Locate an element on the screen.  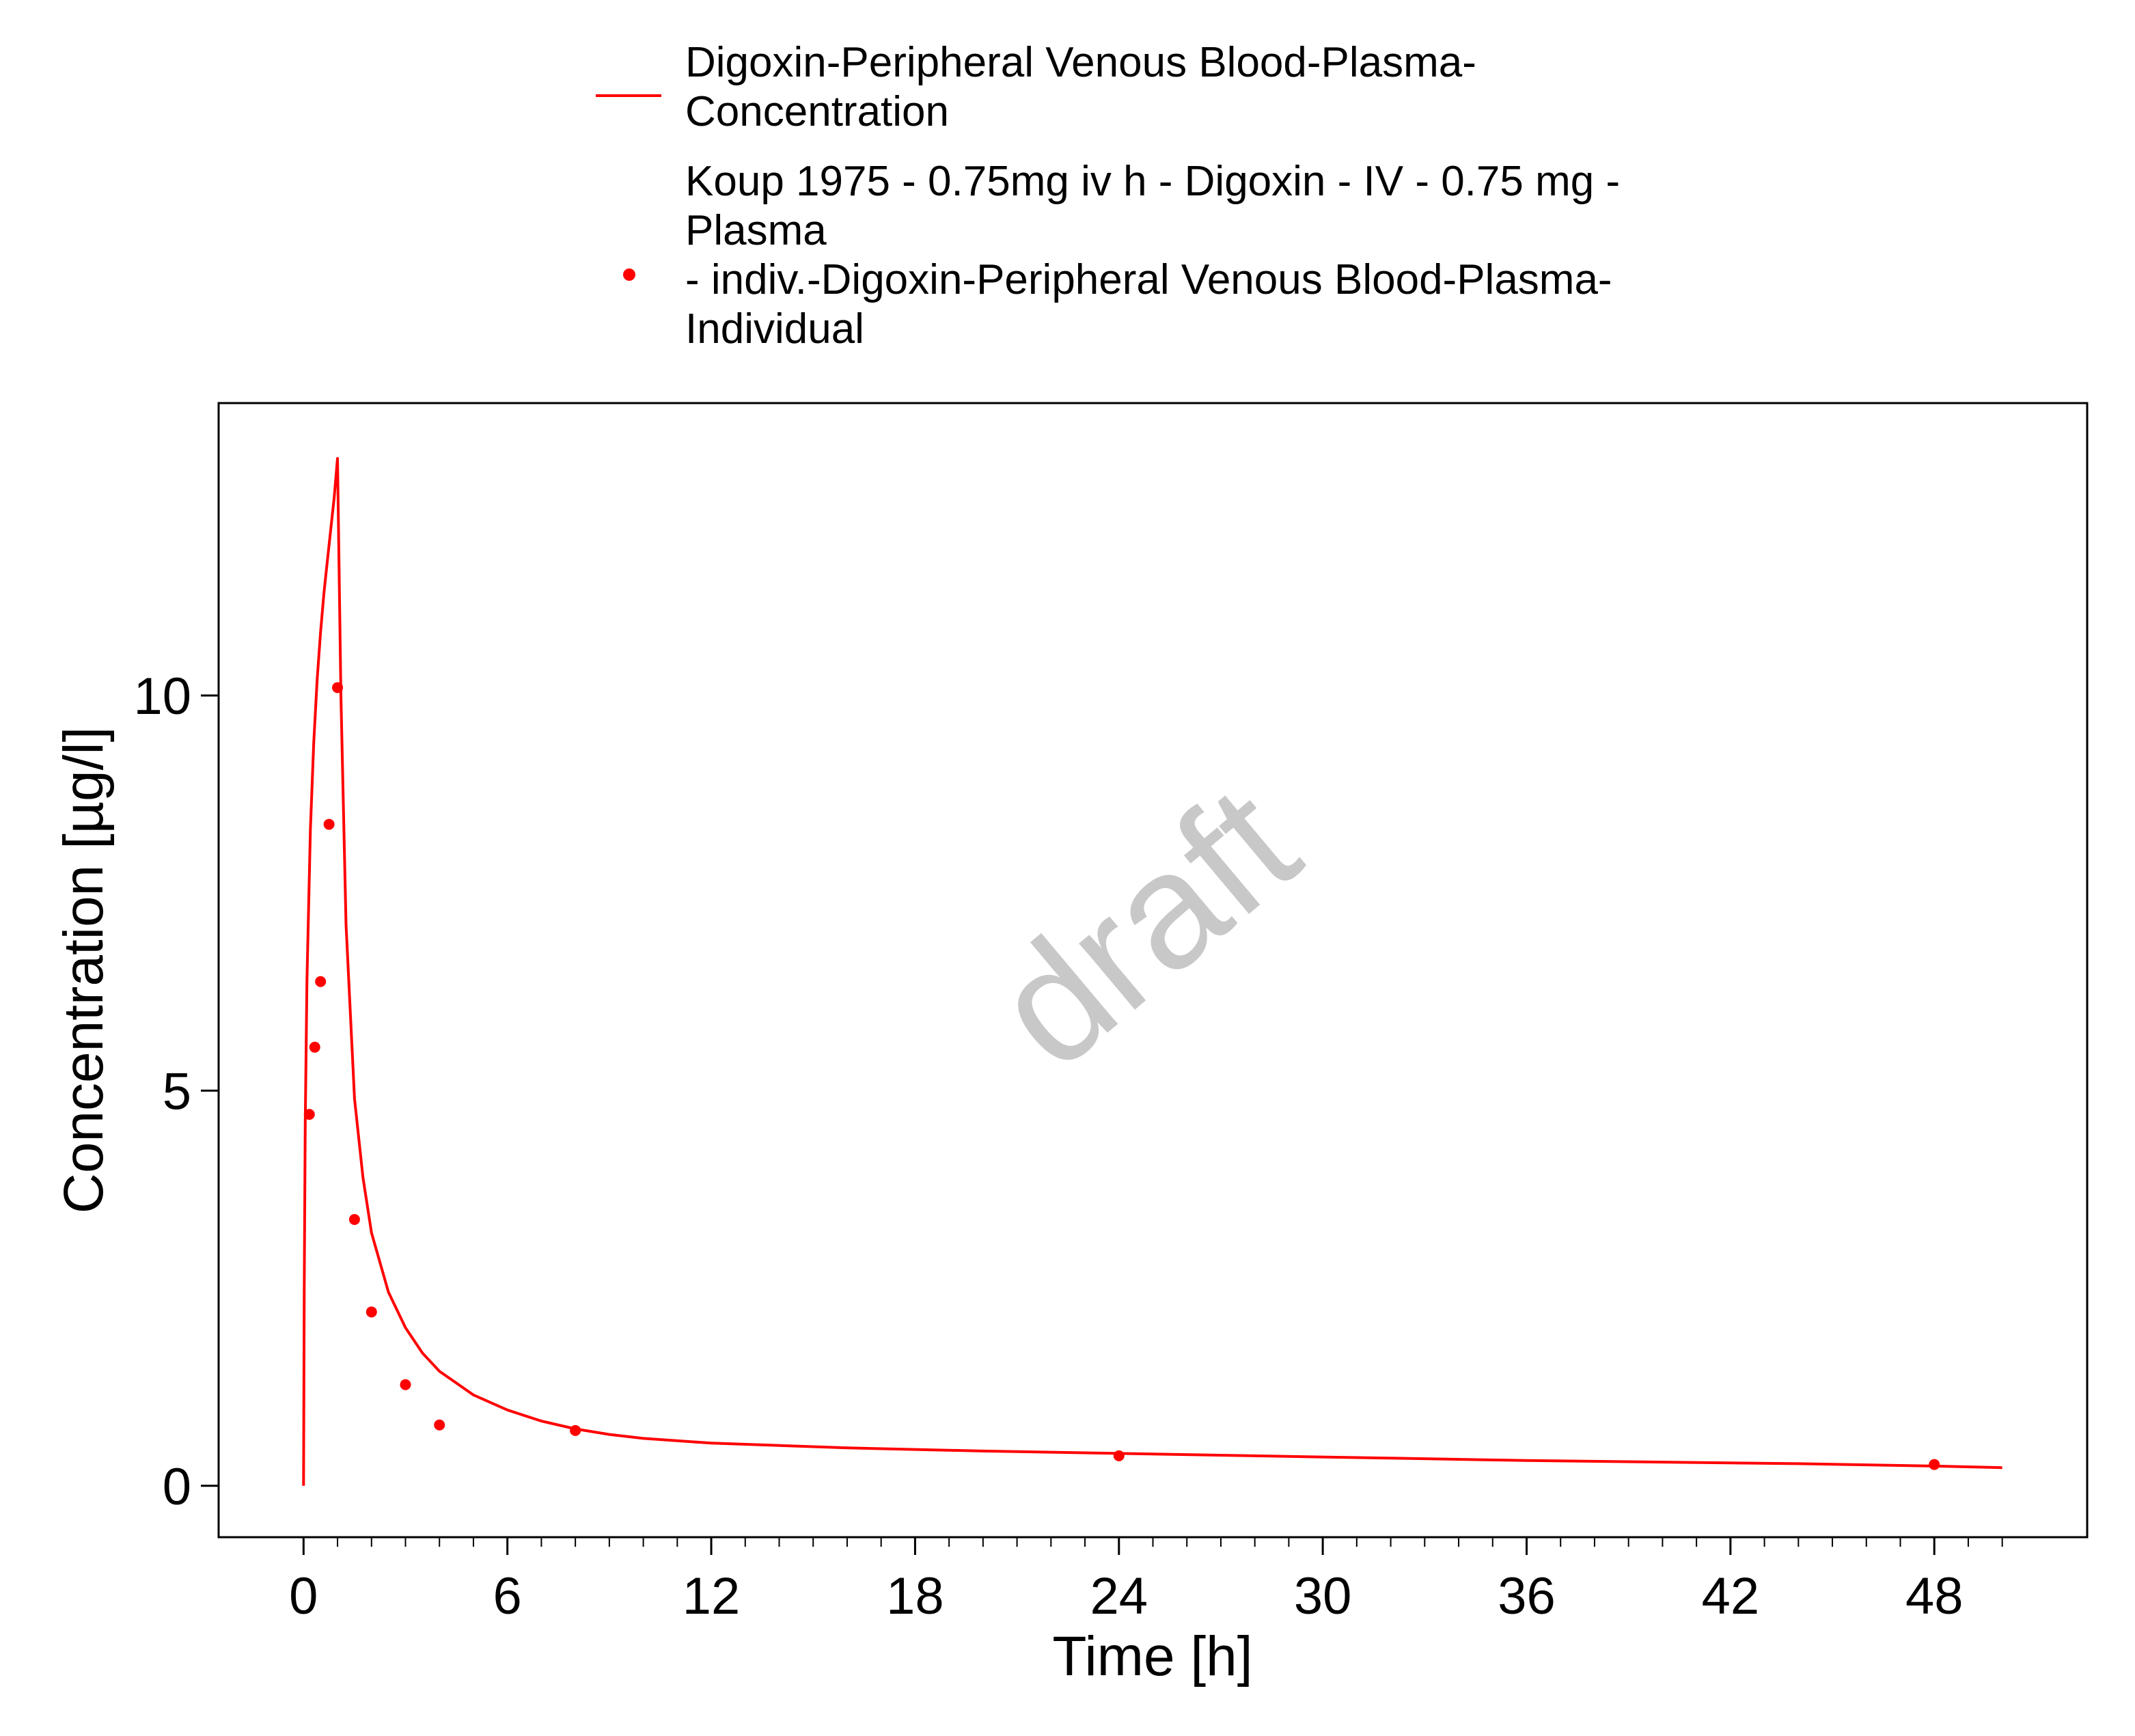
x-tick-label: 42 is located at coordinates (1731, 1596).